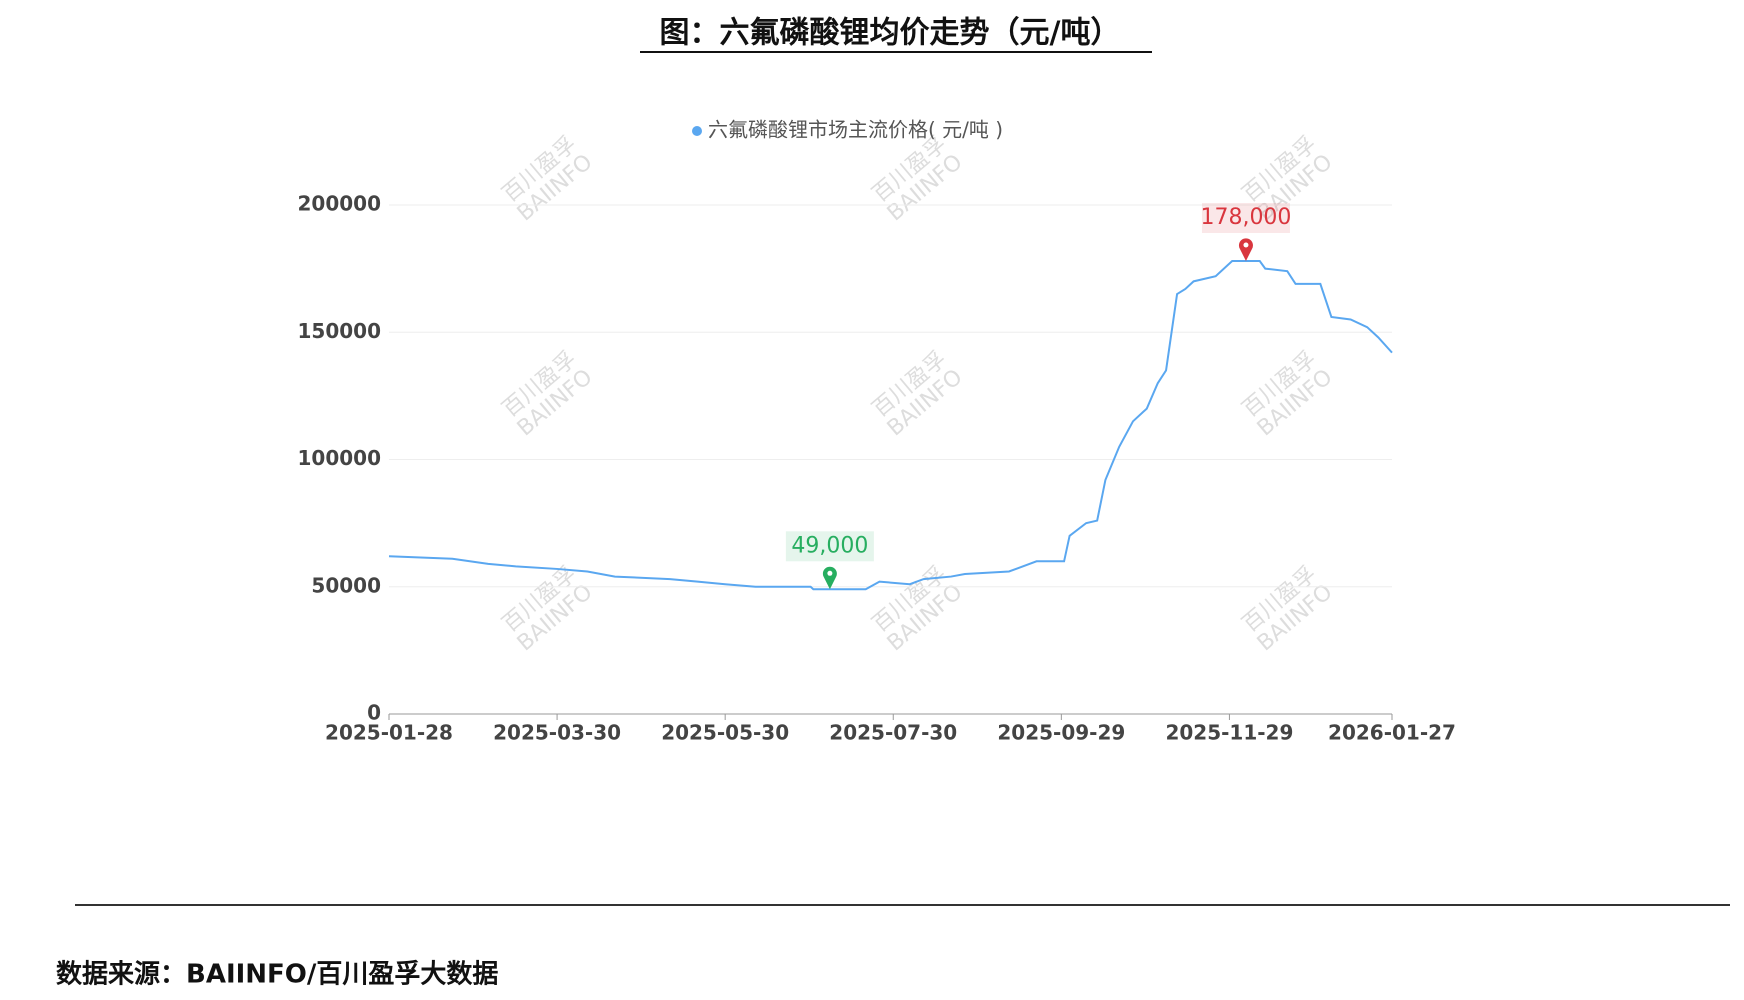 The height and width of the screenshot is (1000, 1744). What do you see at coordinates (557, 733) in the screenshot?
I see `x-tick-label: 2025-03-30` at bounding box center [557, 733].